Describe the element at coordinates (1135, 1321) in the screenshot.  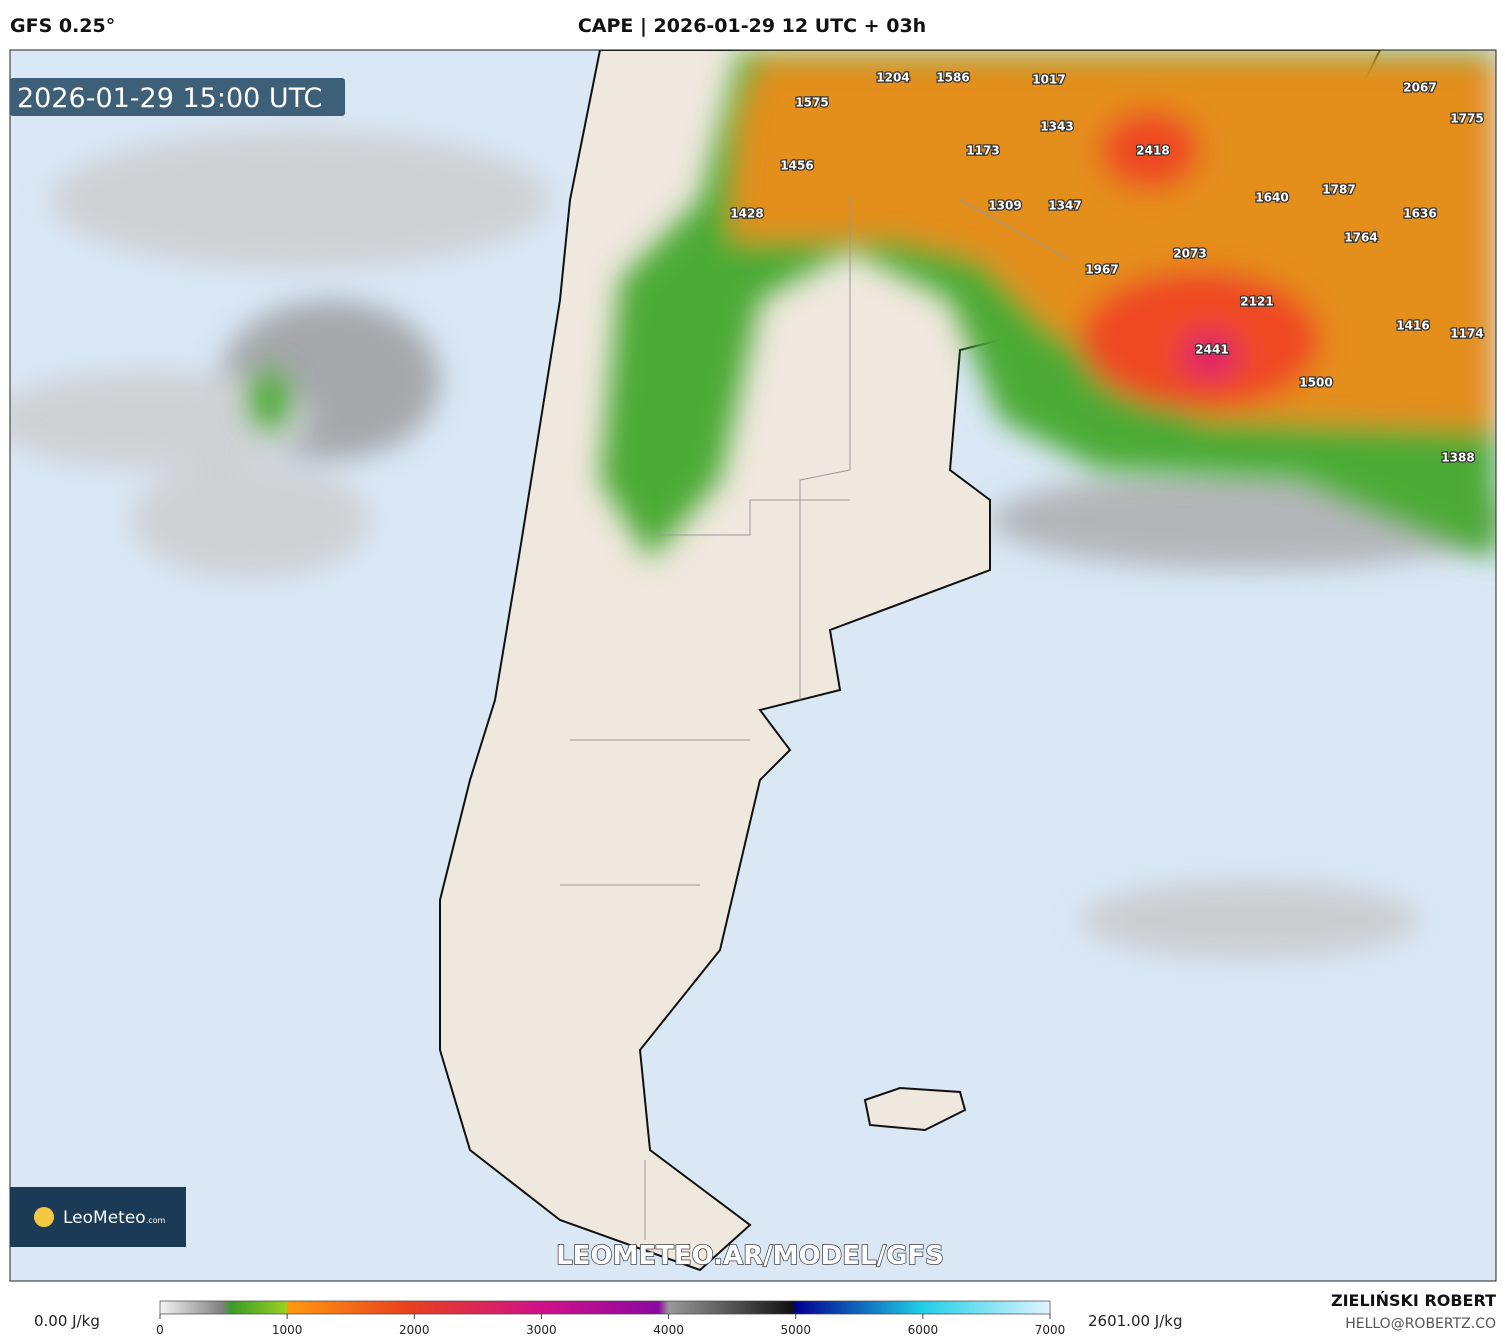
I see `colorbar-max: 2601.00 J/kg` at that location.